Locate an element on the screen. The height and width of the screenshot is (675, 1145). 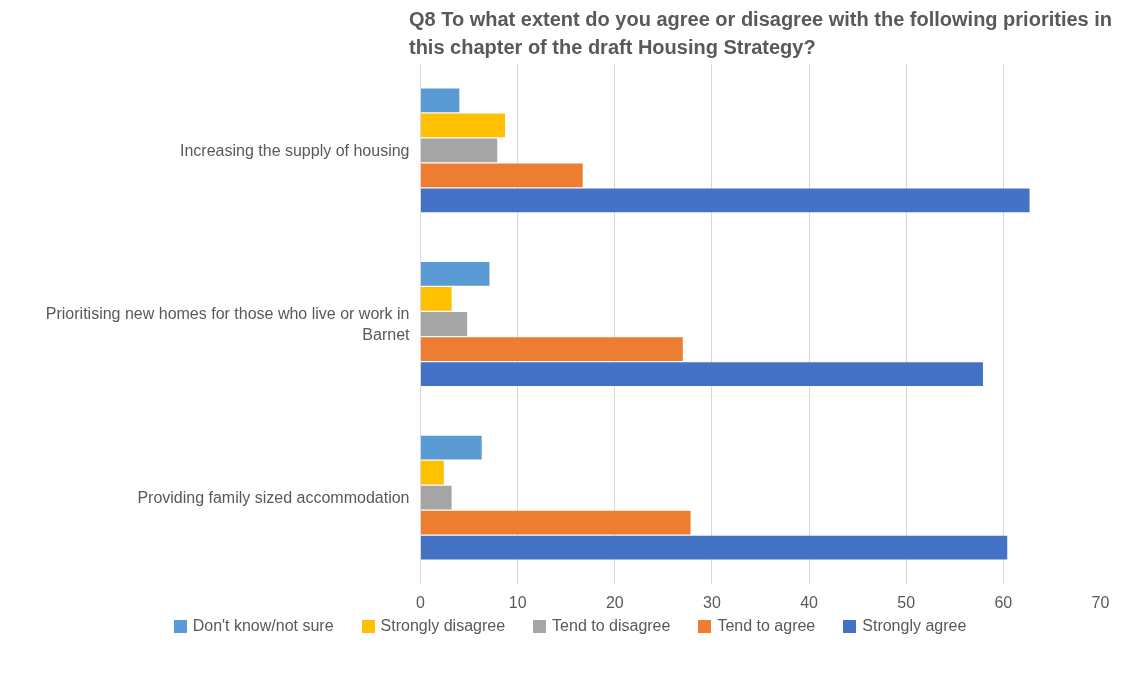
y-tick-label: Prioritising new homes for those who live or work in Barnet is located at coordinates (228, 324).